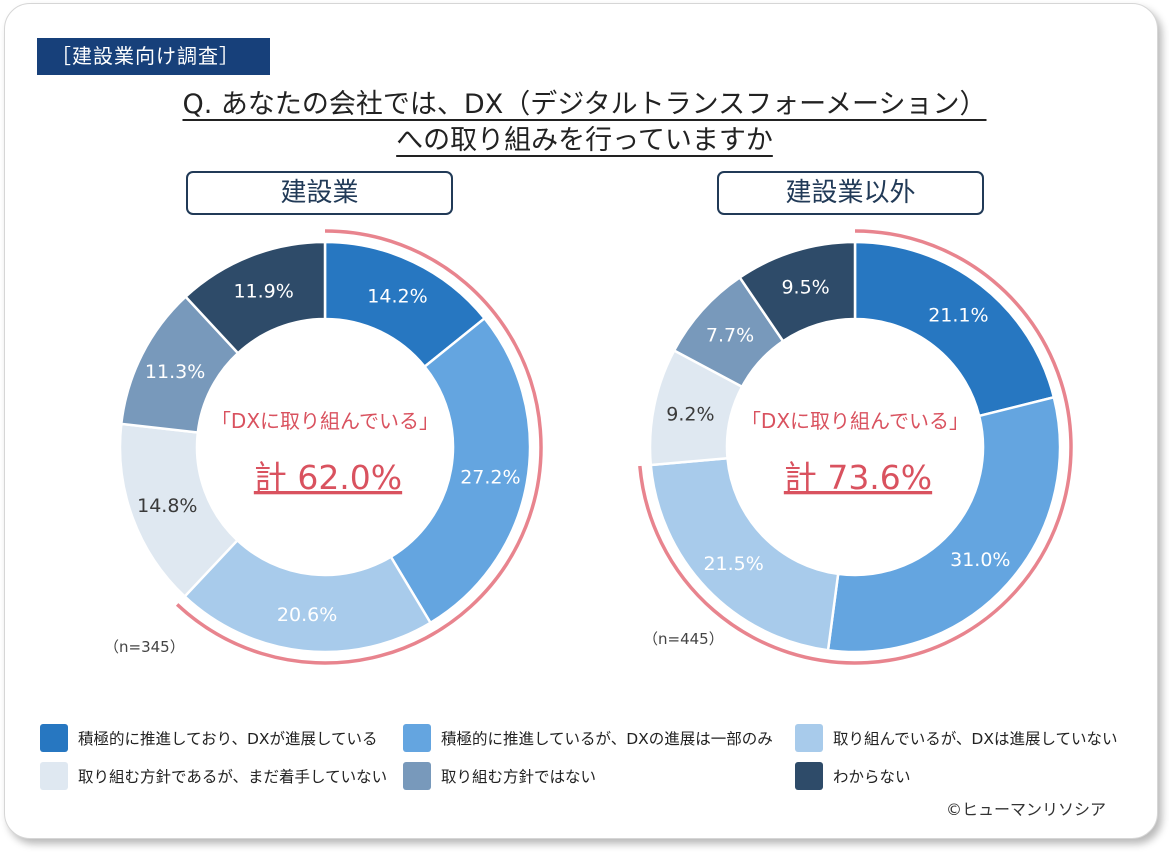  Describe the element at coordinates (850, 193) in the screenshot. I see `chart-title-non-construction: 建設業以外` at that location.